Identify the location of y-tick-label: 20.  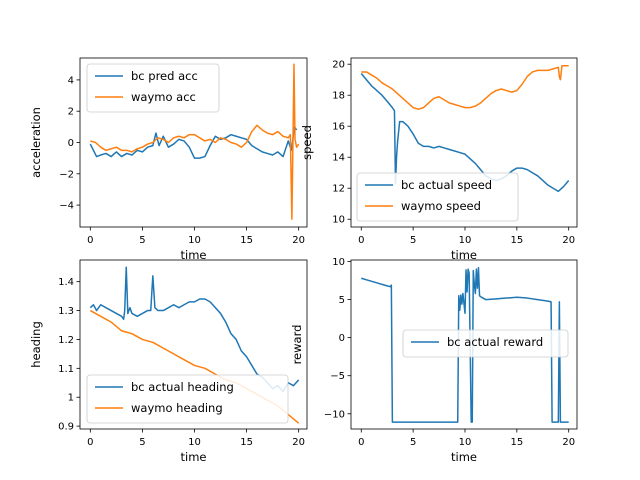
(338, 65).